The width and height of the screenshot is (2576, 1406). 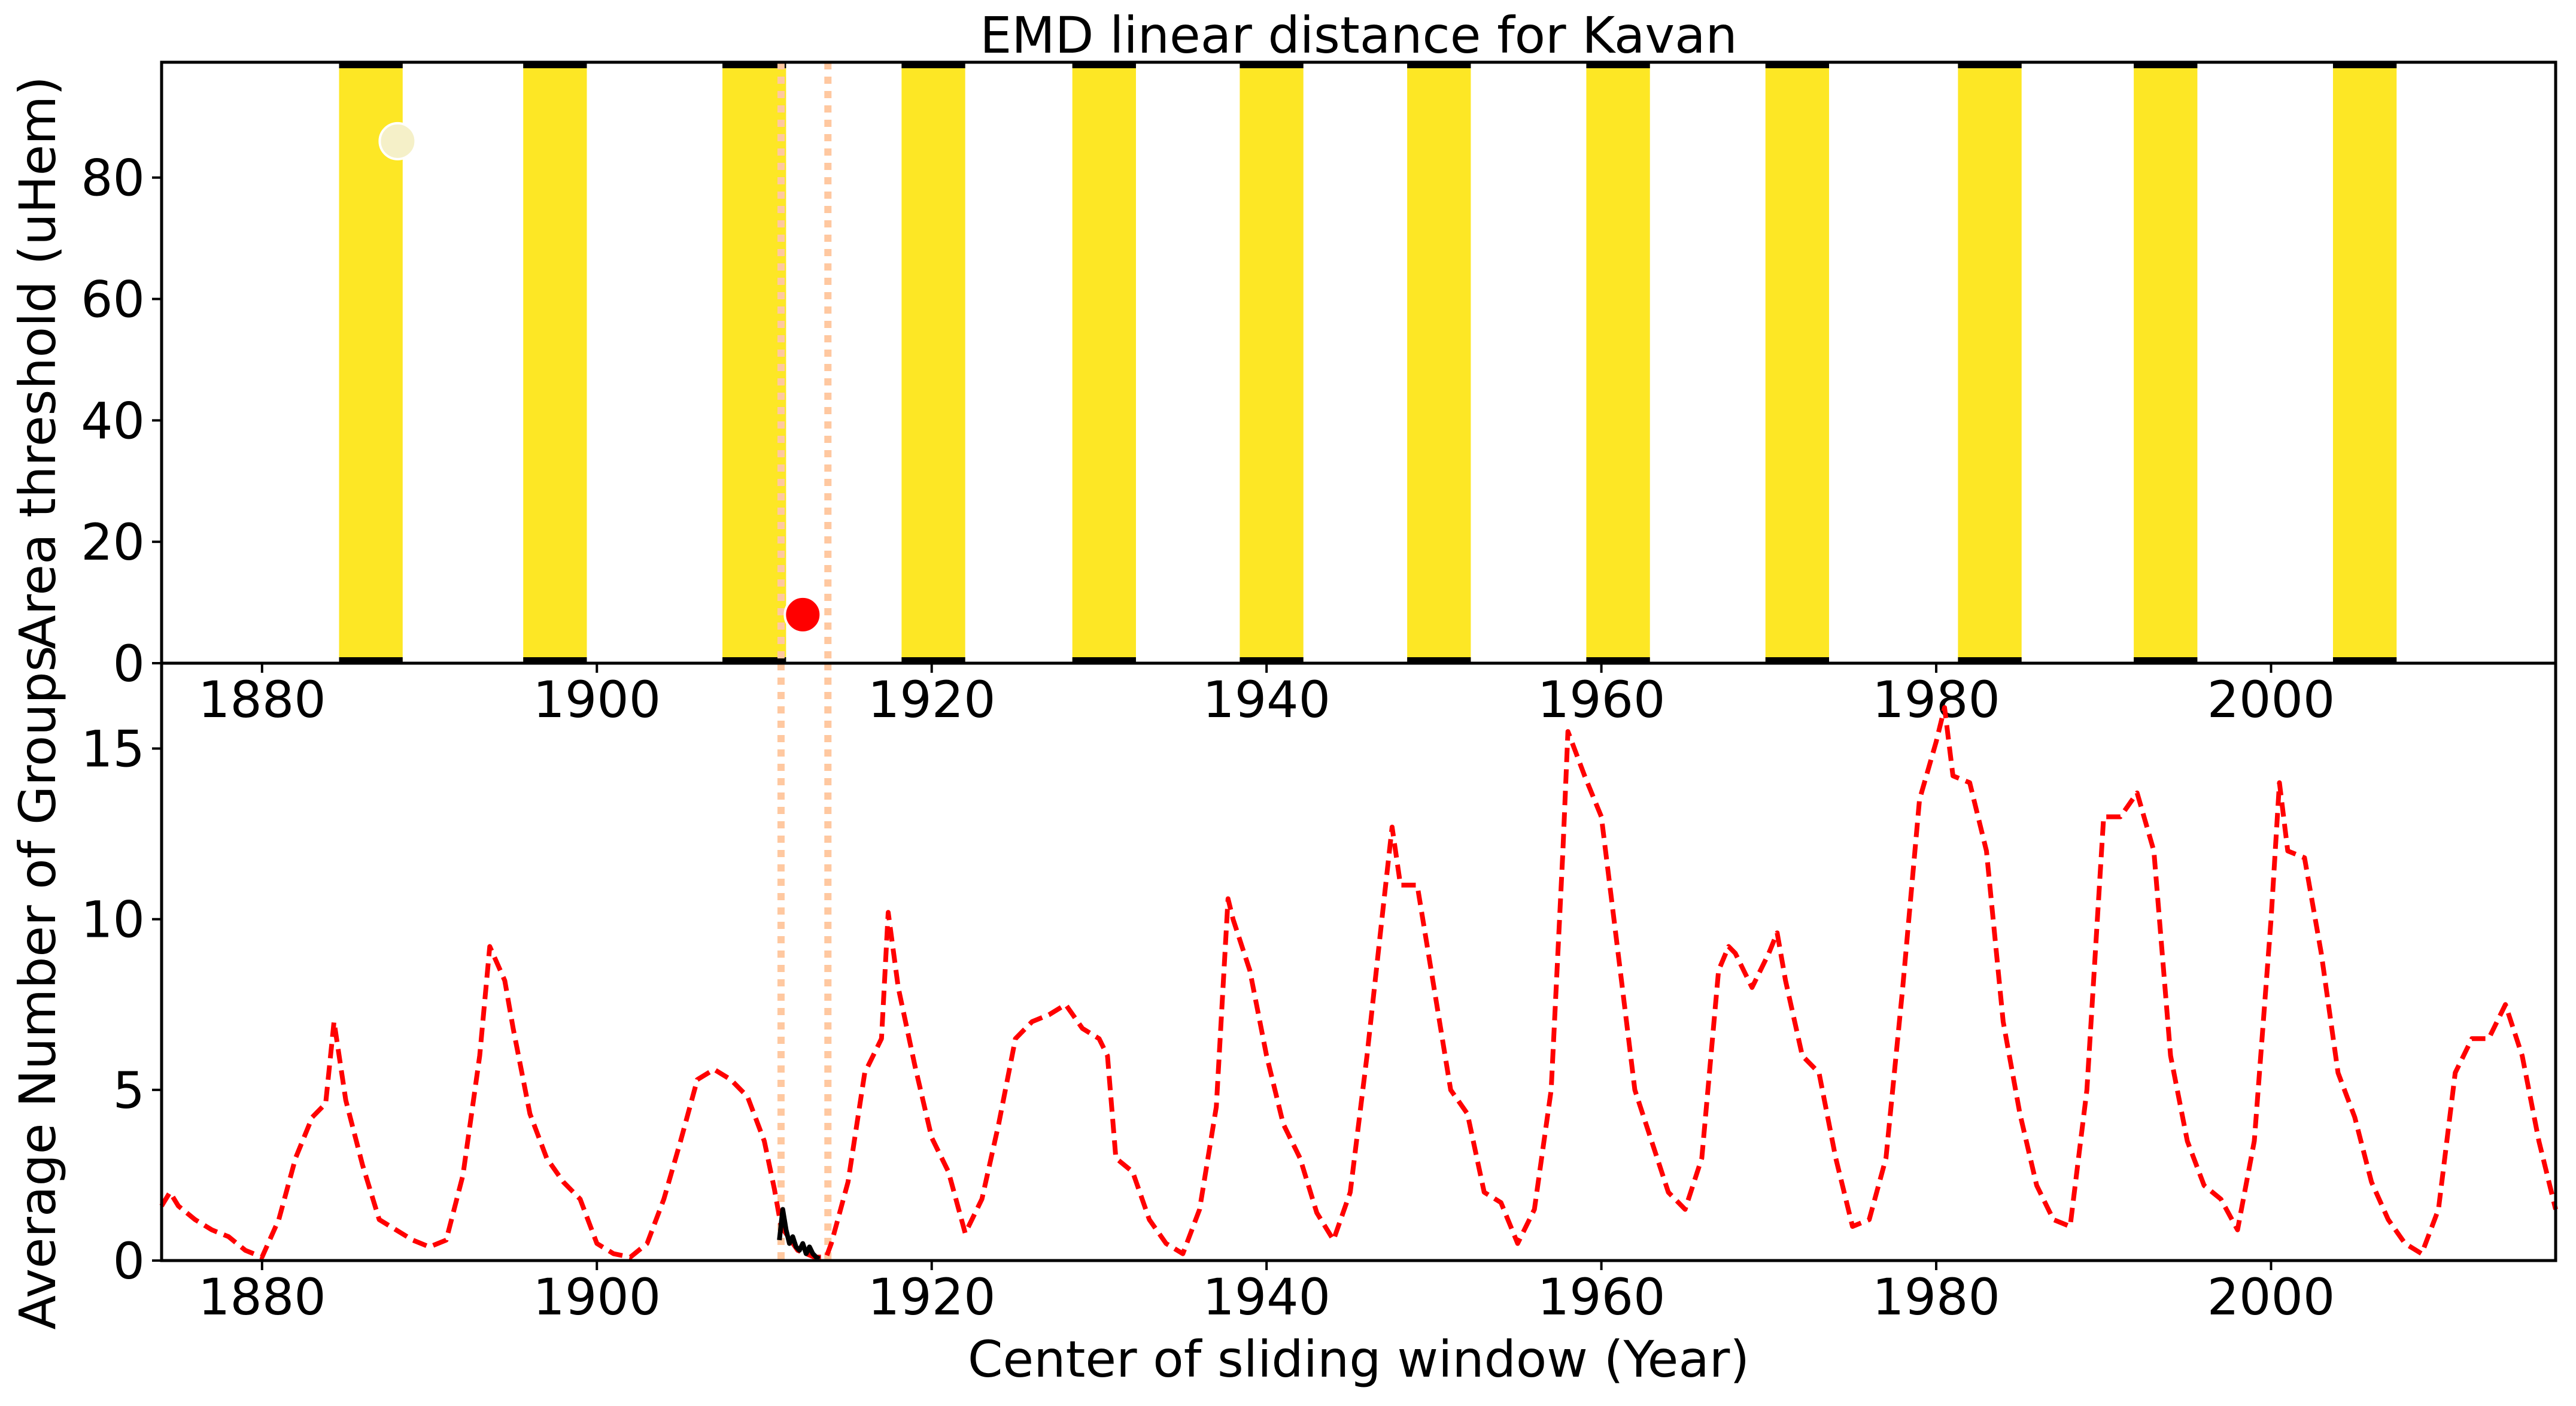 What do you see at coordinates (113, 421) in the screenshot?
I see `top-y-tick-label-2: 40` at bounding box center [113, 421].